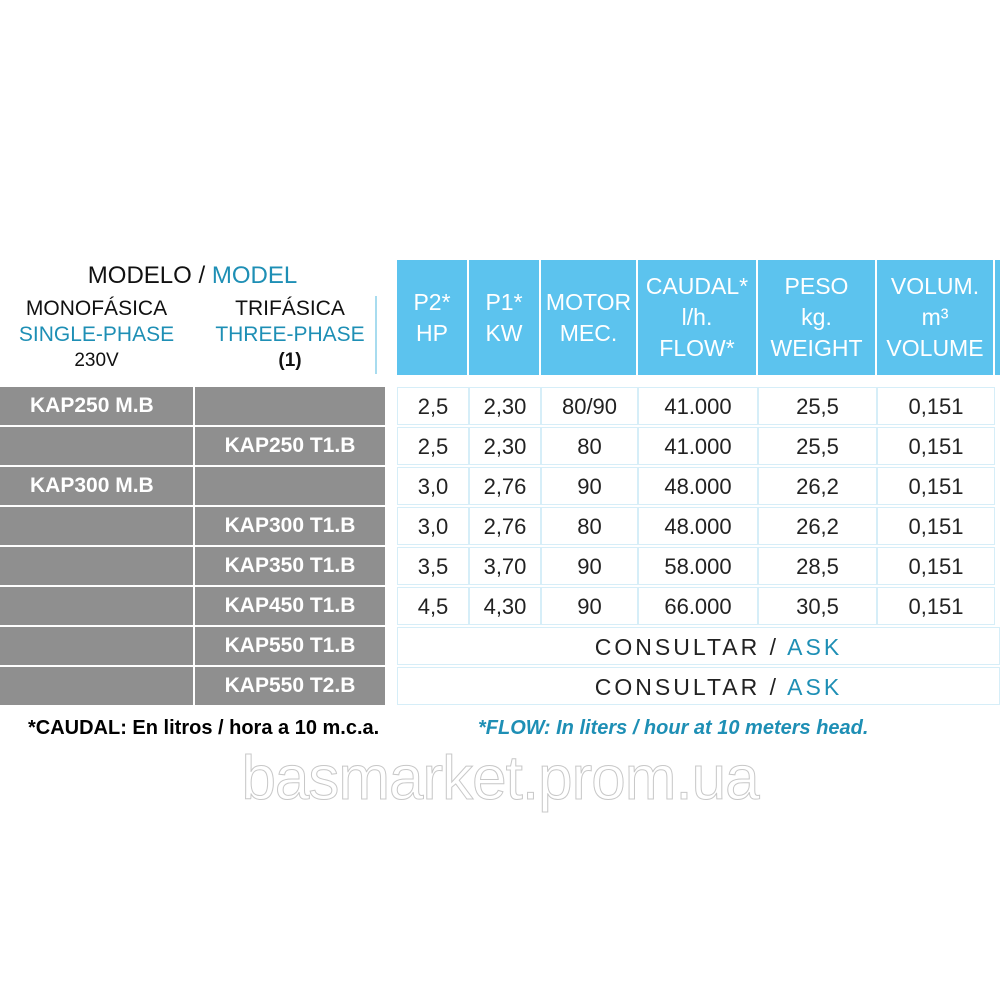 The image size is (1000, 1000). I want to click on column-header: PESO kg. WEIGHT, so click(816, 317).